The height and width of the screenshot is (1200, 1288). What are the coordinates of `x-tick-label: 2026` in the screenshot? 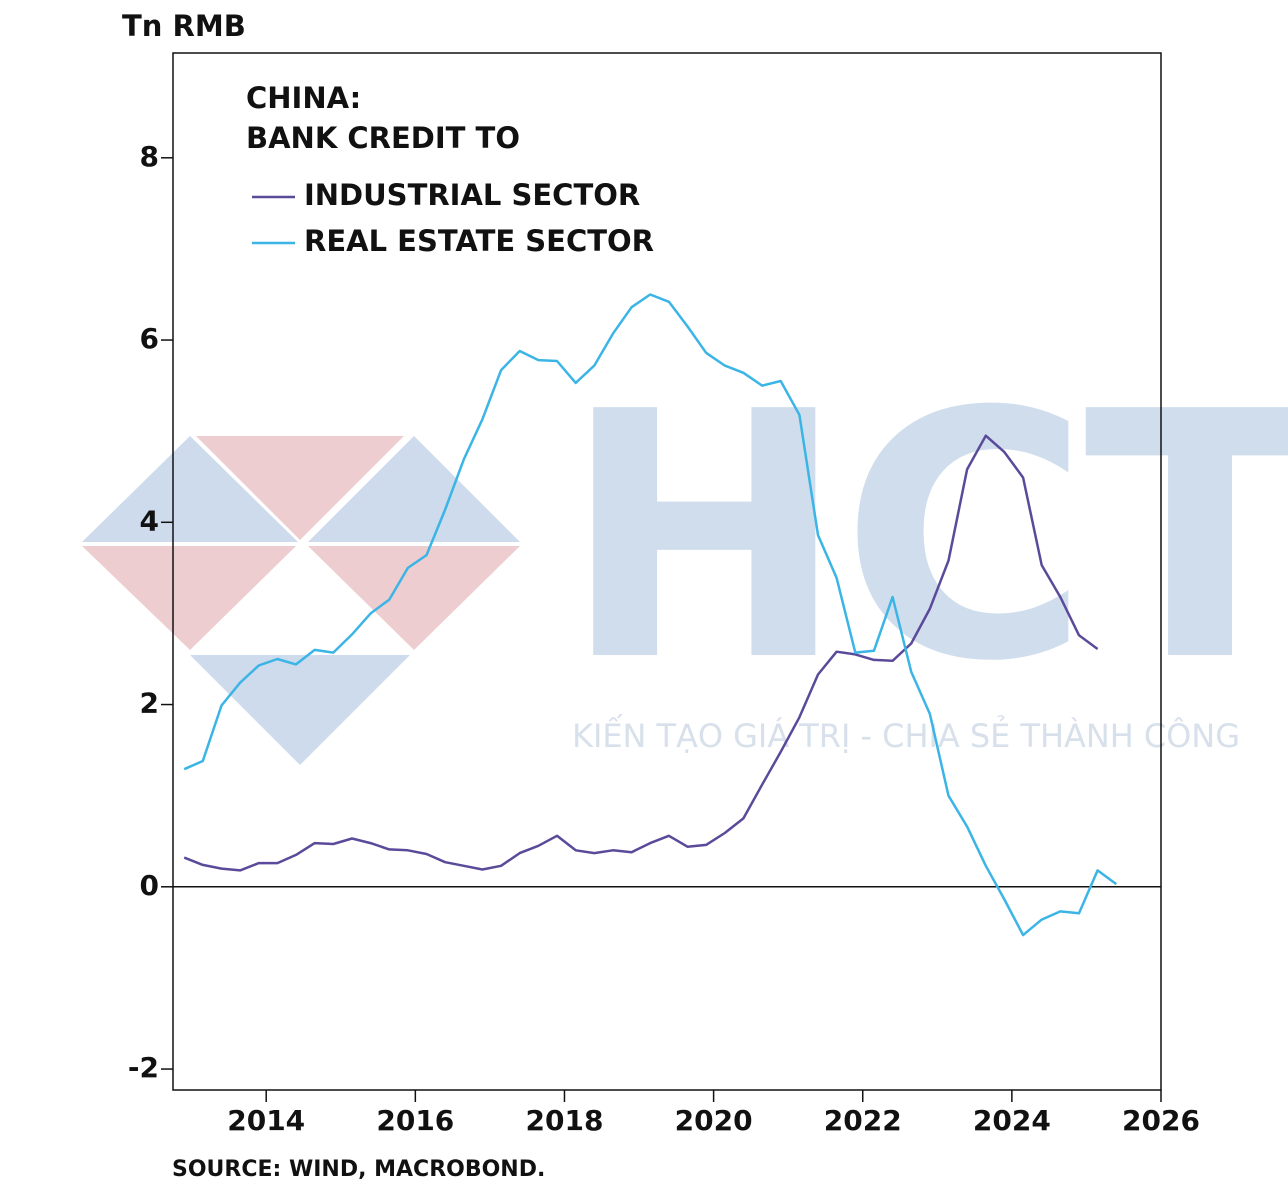 It's located at (1161, 1120).